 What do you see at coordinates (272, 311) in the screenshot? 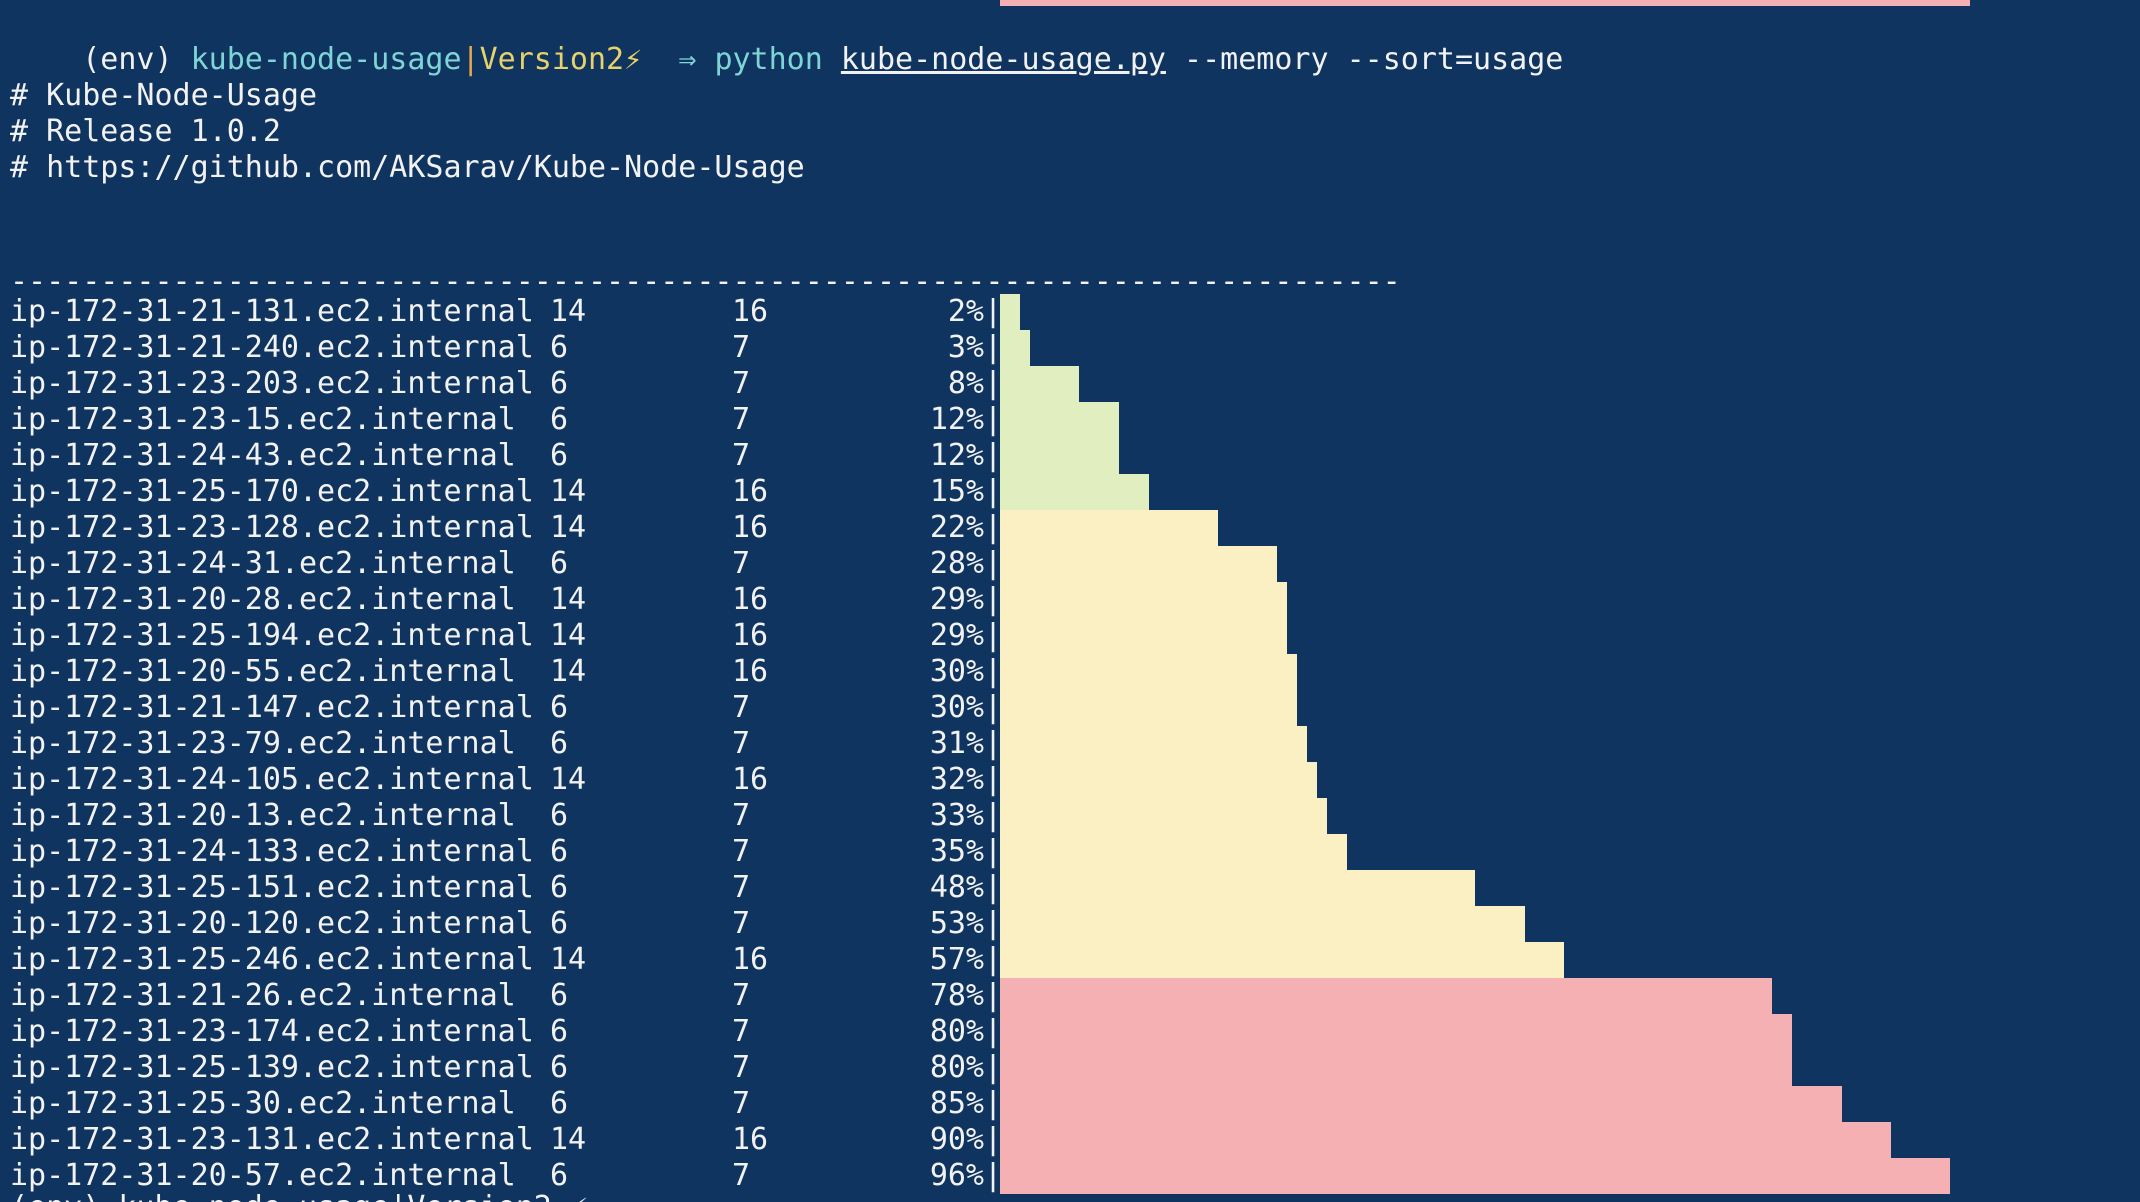
I see `node-name: ip-172-31-21-131.ec2.internal` at bounding box center [272, 311].